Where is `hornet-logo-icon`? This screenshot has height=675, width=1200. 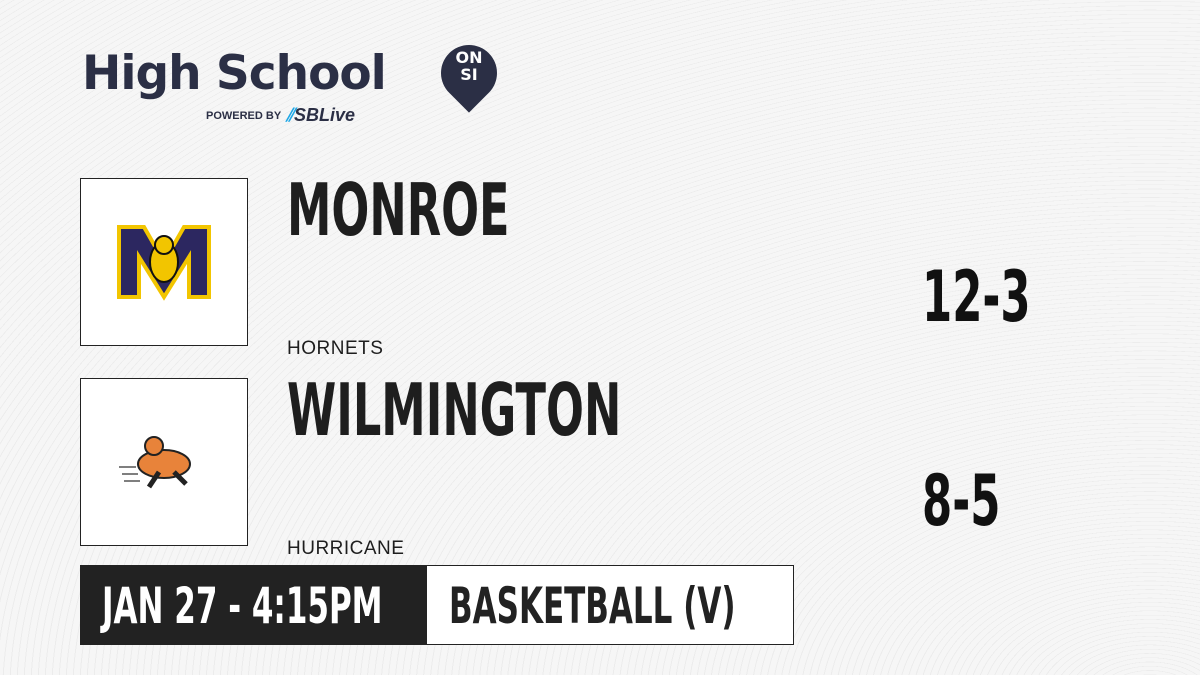
hornet-logo-icon is located at coordinates (164, 263).